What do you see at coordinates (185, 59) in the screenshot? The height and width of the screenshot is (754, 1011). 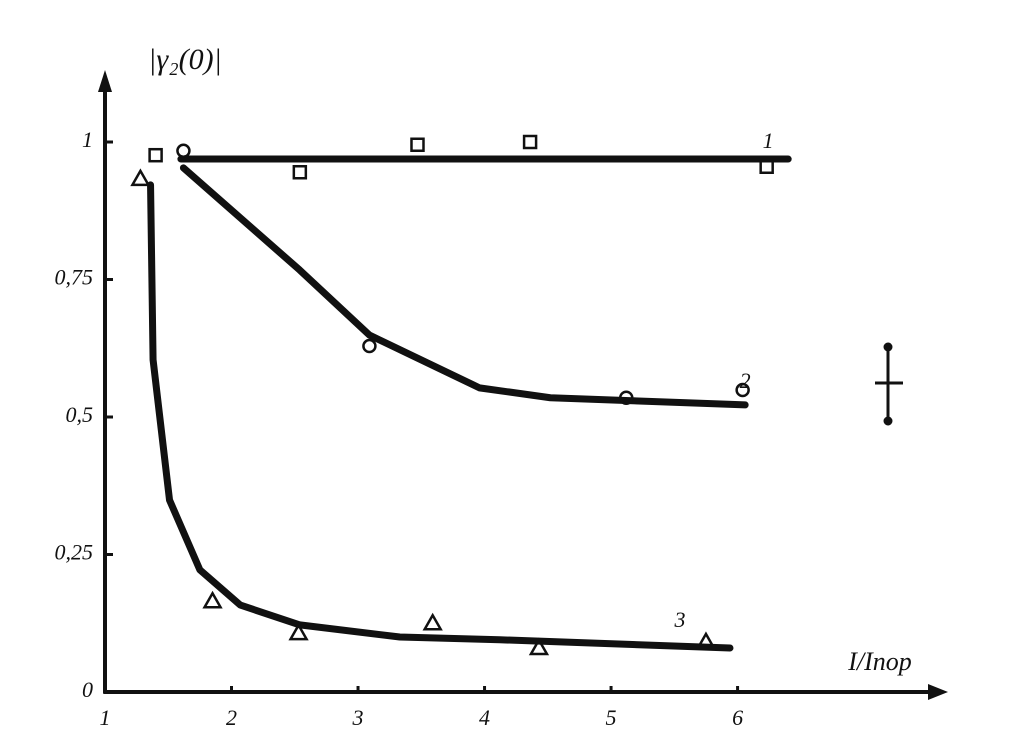 I see `y-axis-title: |γ₂(0)|` at bounding box center [185, 59].